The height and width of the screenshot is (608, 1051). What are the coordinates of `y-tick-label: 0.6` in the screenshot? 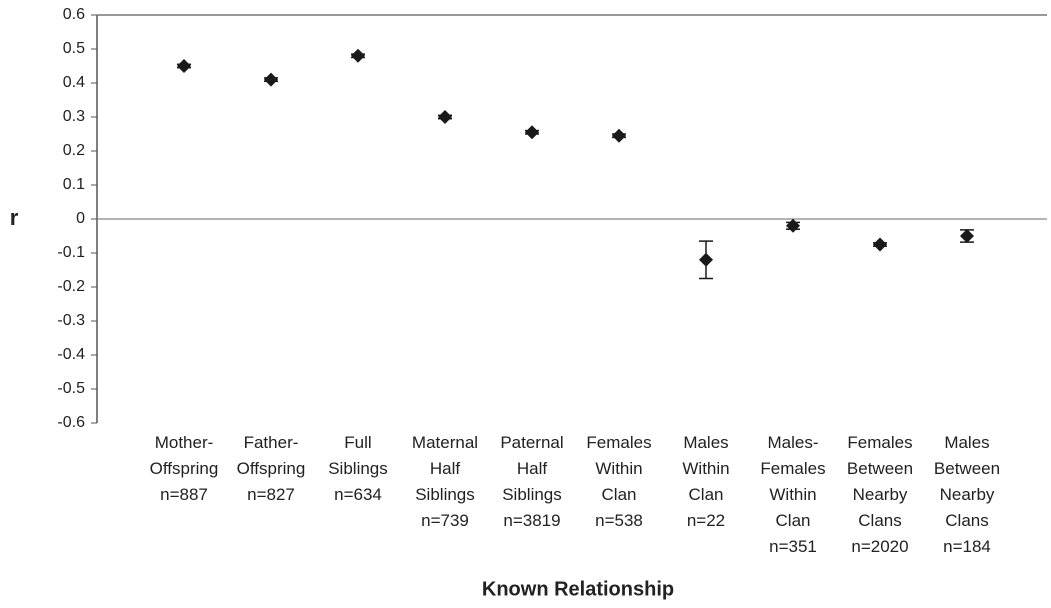 It's located at (74, 14).